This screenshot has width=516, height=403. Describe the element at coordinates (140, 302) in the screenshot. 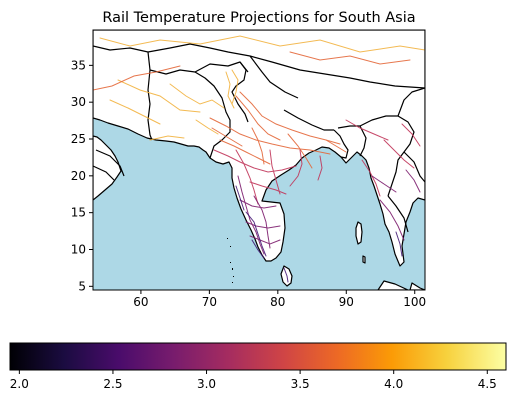

I see `x-tick-label: 60` at that location.